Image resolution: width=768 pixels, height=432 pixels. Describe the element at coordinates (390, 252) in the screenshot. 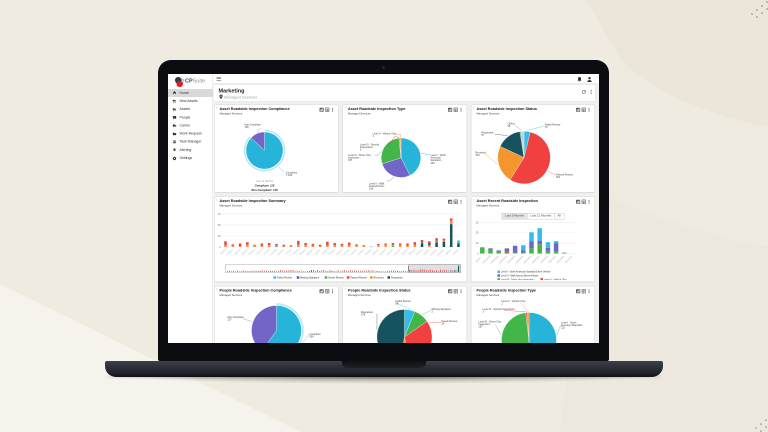

I see `svg-text: 9/10/2023` at that location.